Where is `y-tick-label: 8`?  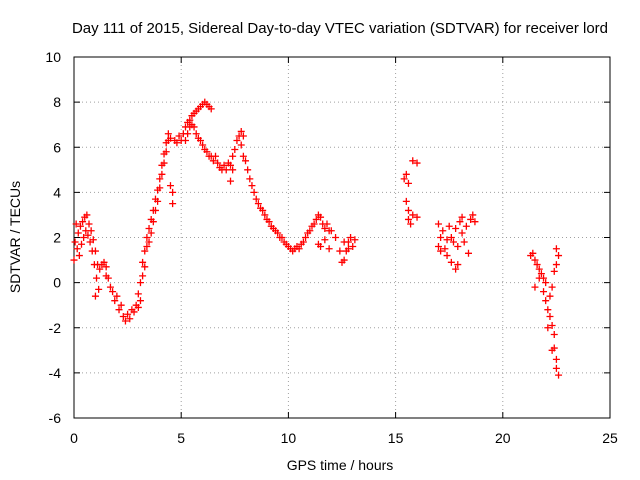
y-tick-label: 8 is located at coordinates (57, 102).